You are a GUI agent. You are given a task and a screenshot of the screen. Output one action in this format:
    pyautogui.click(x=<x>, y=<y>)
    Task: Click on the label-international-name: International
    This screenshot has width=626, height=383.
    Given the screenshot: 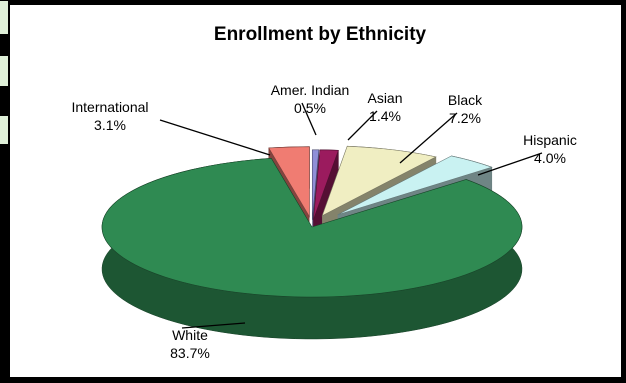 What is the action you would take?
    pyautogui.click(x=109, y=107)
    